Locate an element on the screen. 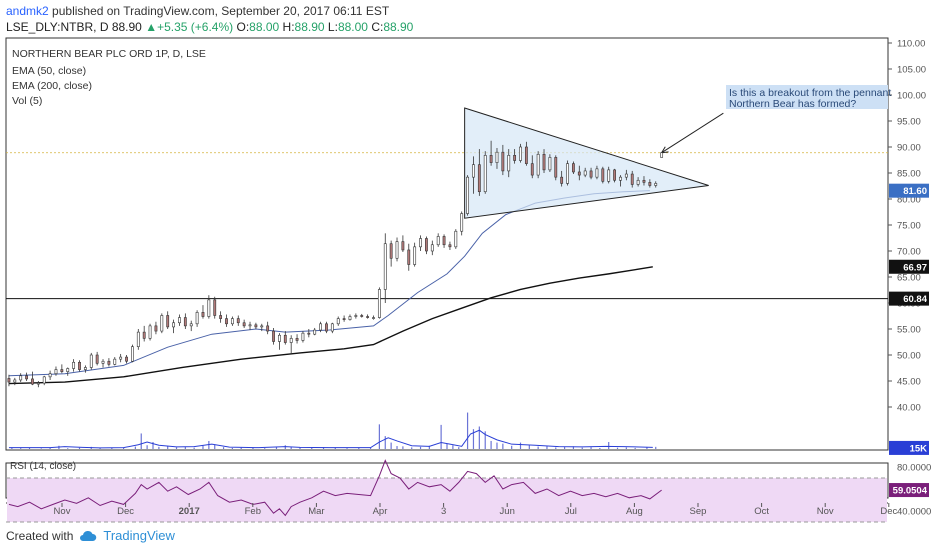 The width and height of the screenshot is (932, 550). x-tick-label: 3 is located at coordinates (443, 511).